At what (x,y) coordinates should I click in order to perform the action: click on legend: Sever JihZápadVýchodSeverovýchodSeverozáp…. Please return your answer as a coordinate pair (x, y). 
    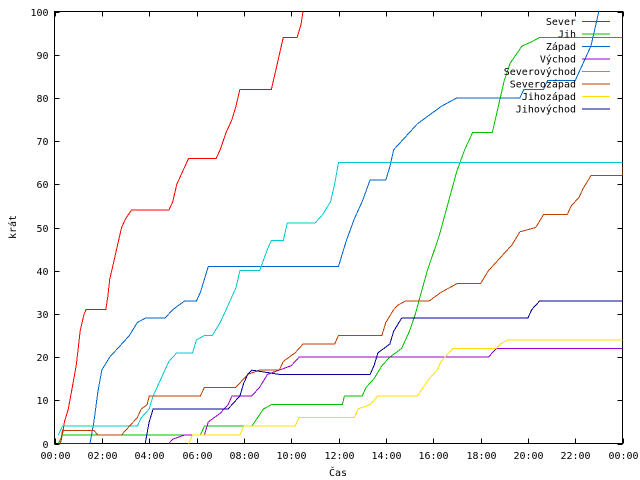
    Looking at the image, I should click on (557, 66).